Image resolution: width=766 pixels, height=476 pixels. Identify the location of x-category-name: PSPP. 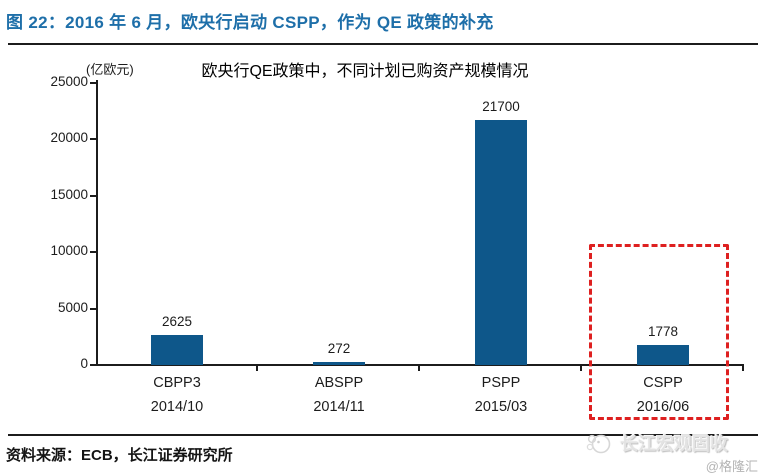
(501, 383).